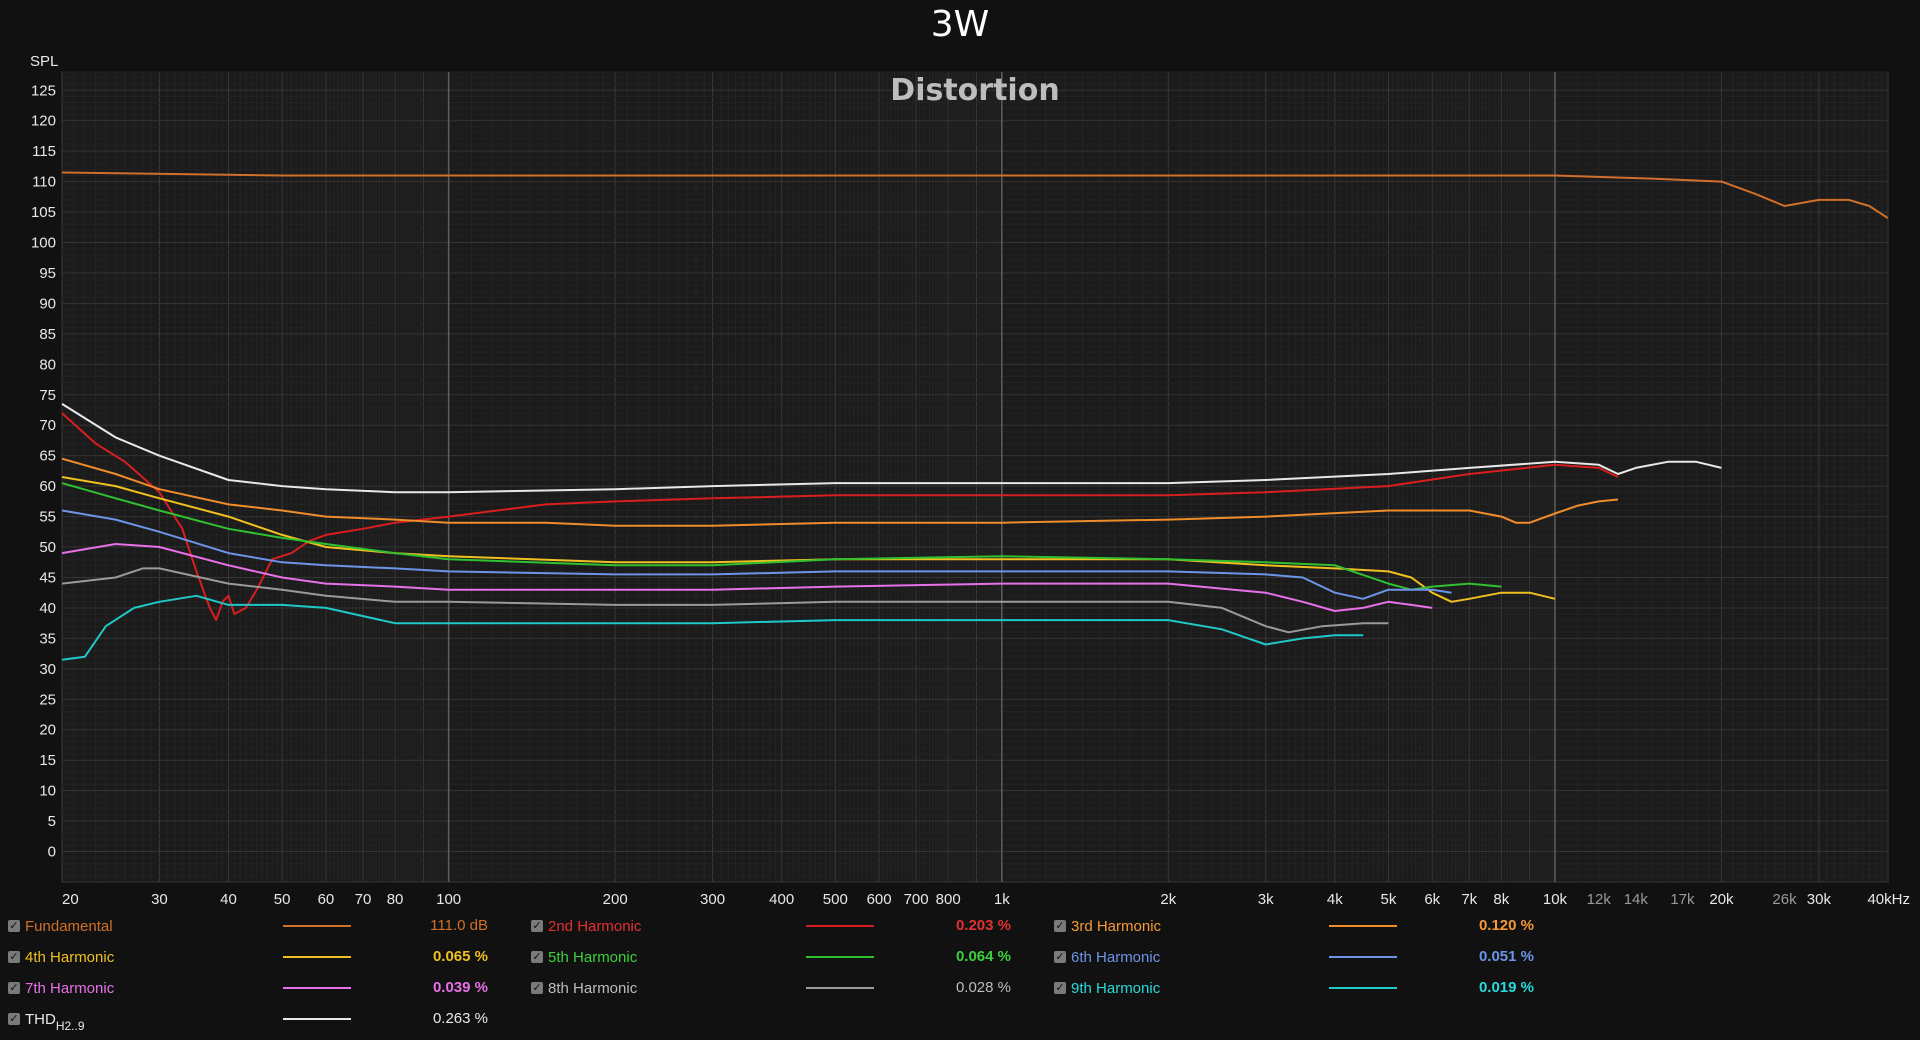  I want to click on legend-value: 0.051 %, so click(1506, 956).